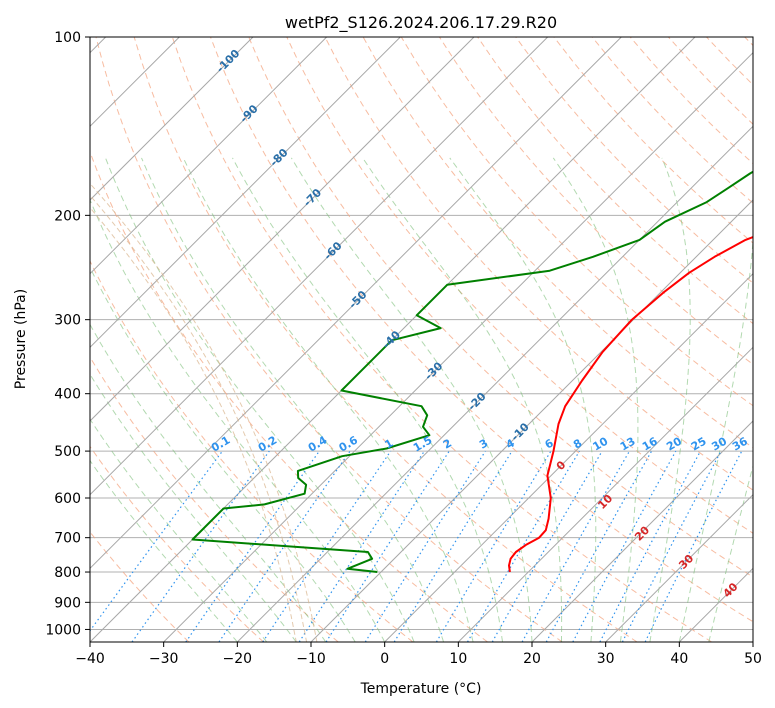 The height and width of the screenshot is (708, 775). I want to click on x-tick-label: −20, so click(238, 659).